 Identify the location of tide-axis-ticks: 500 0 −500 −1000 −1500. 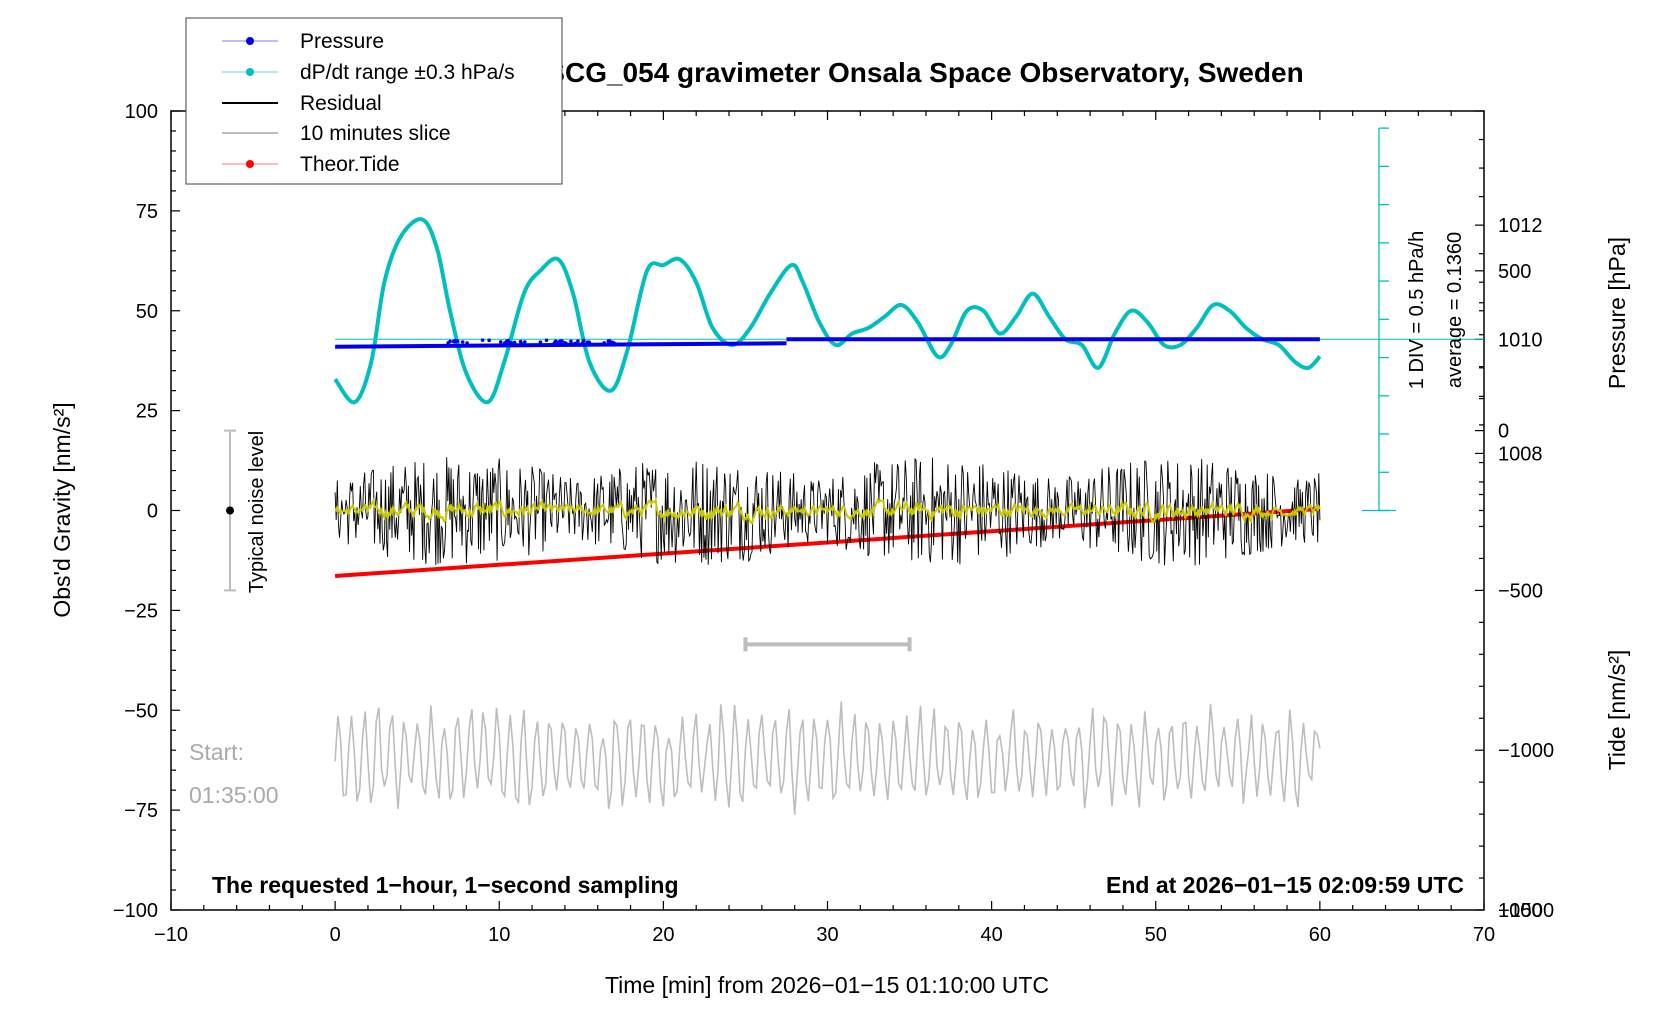
(1514, 591).